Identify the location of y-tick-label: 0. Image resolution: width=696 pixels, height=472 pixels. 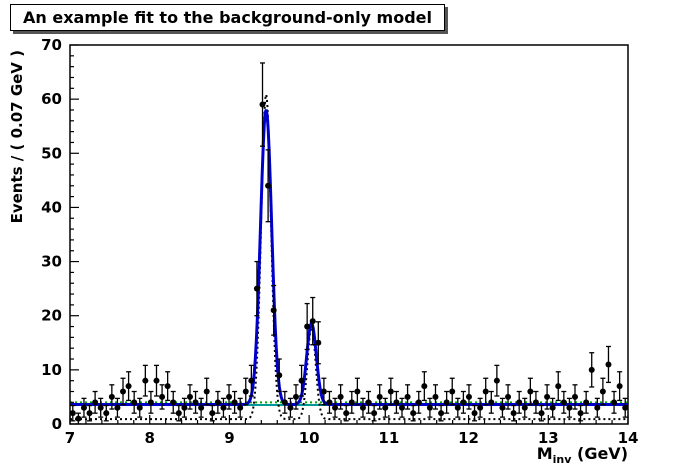
(57, 424).